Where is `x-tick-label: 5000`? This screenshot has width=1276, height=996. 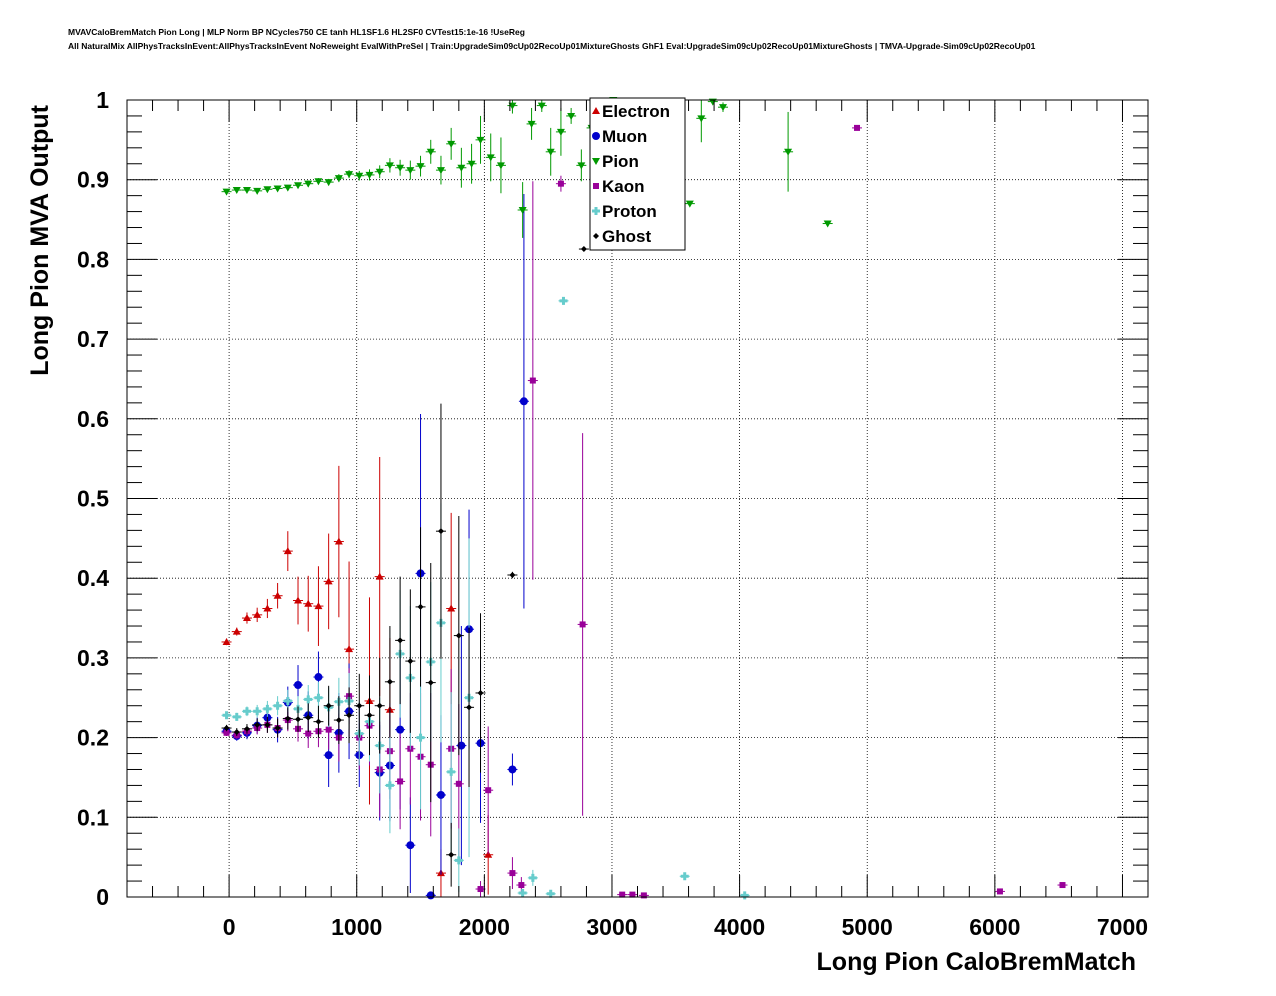
x-tick-label: 5000 is located at coordinates (867, 927).